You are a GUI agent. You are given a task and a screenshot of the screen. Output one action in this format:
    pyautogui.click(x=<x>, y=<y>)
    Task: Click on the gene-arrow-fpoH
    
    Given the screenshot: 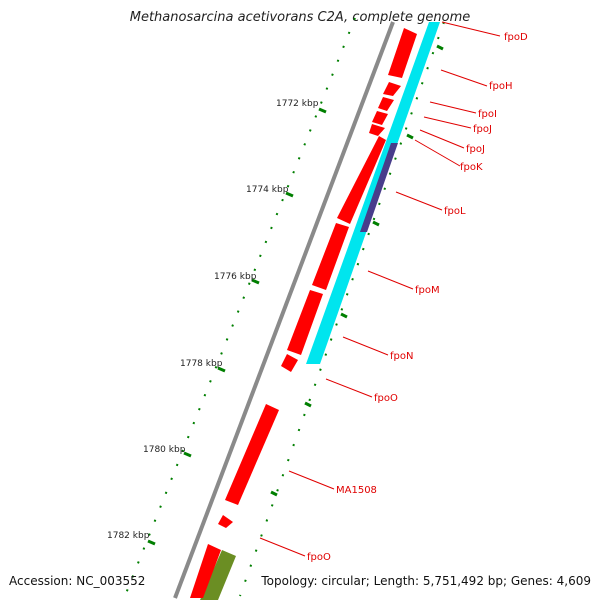 What is the action you would take?
    pyautogui.click(x=392, y=89)
    